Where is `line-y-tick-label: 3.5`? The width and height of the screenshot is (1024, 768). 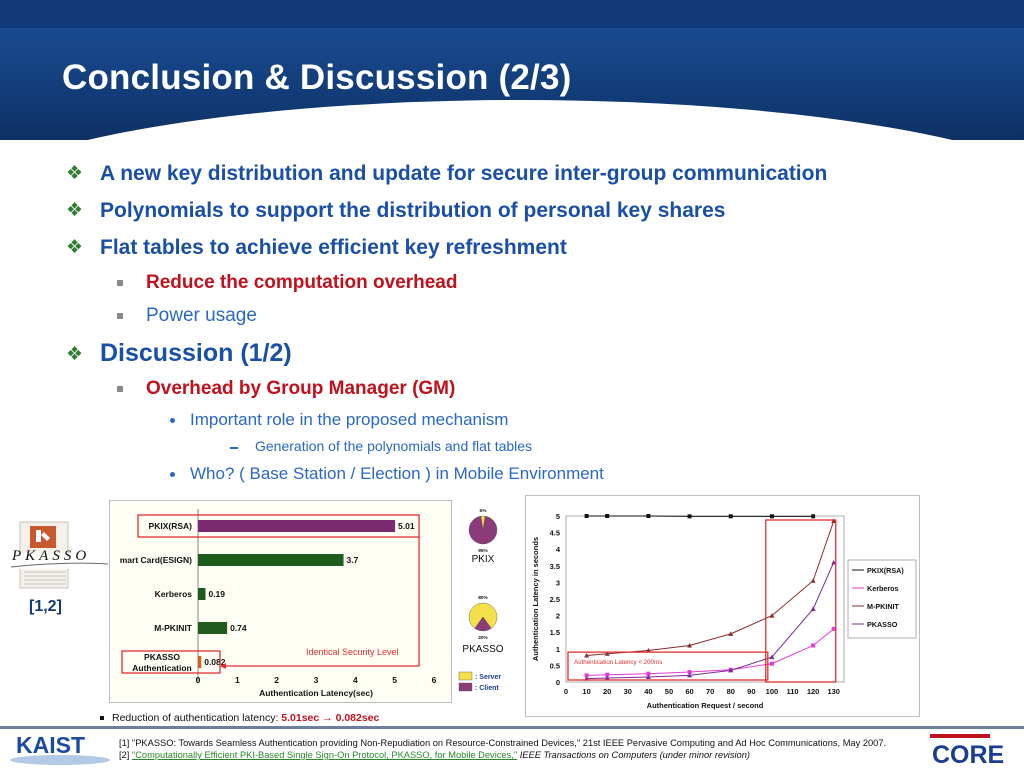
line-y-tick-label: 3.5 is located at coordinates (555, 566).